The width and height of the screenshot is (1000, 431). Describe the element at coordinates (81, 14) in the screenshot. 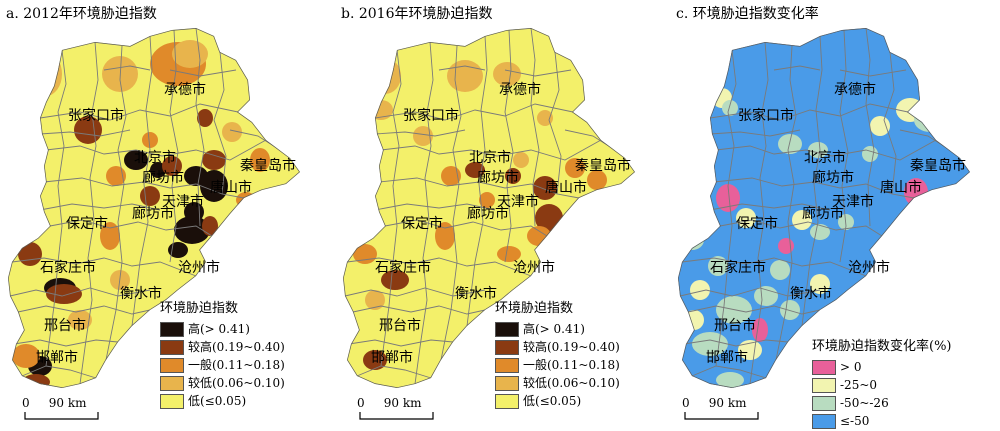

I see `panel-title: a. 2012年环境胁迫指数` at that location.